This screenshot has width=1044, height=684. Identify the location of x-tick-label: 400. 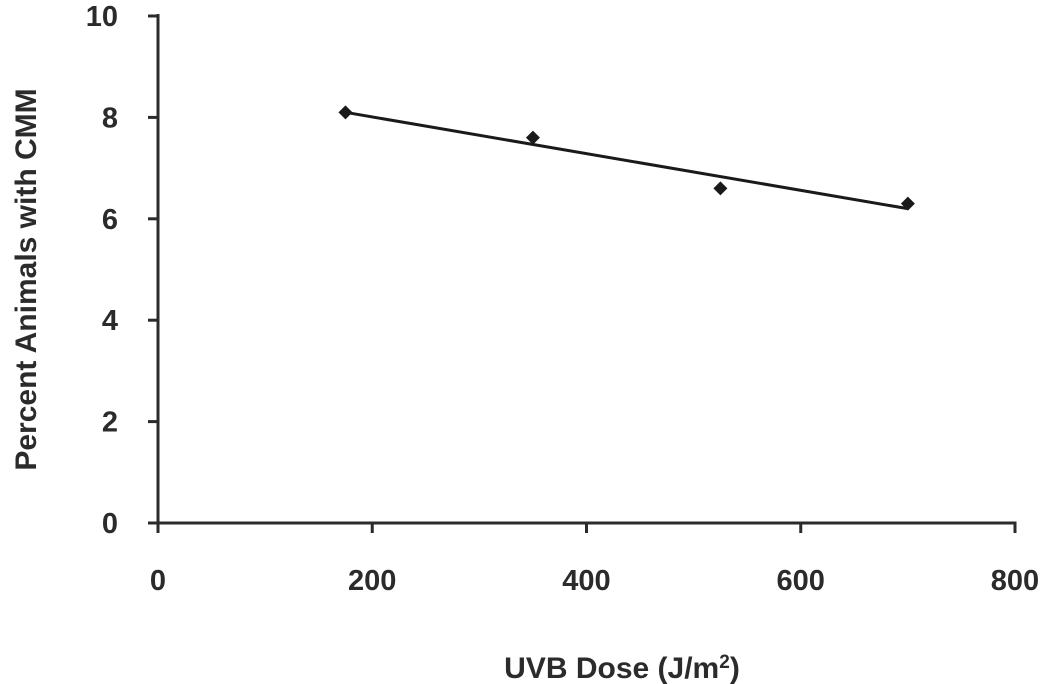
(586, 581).